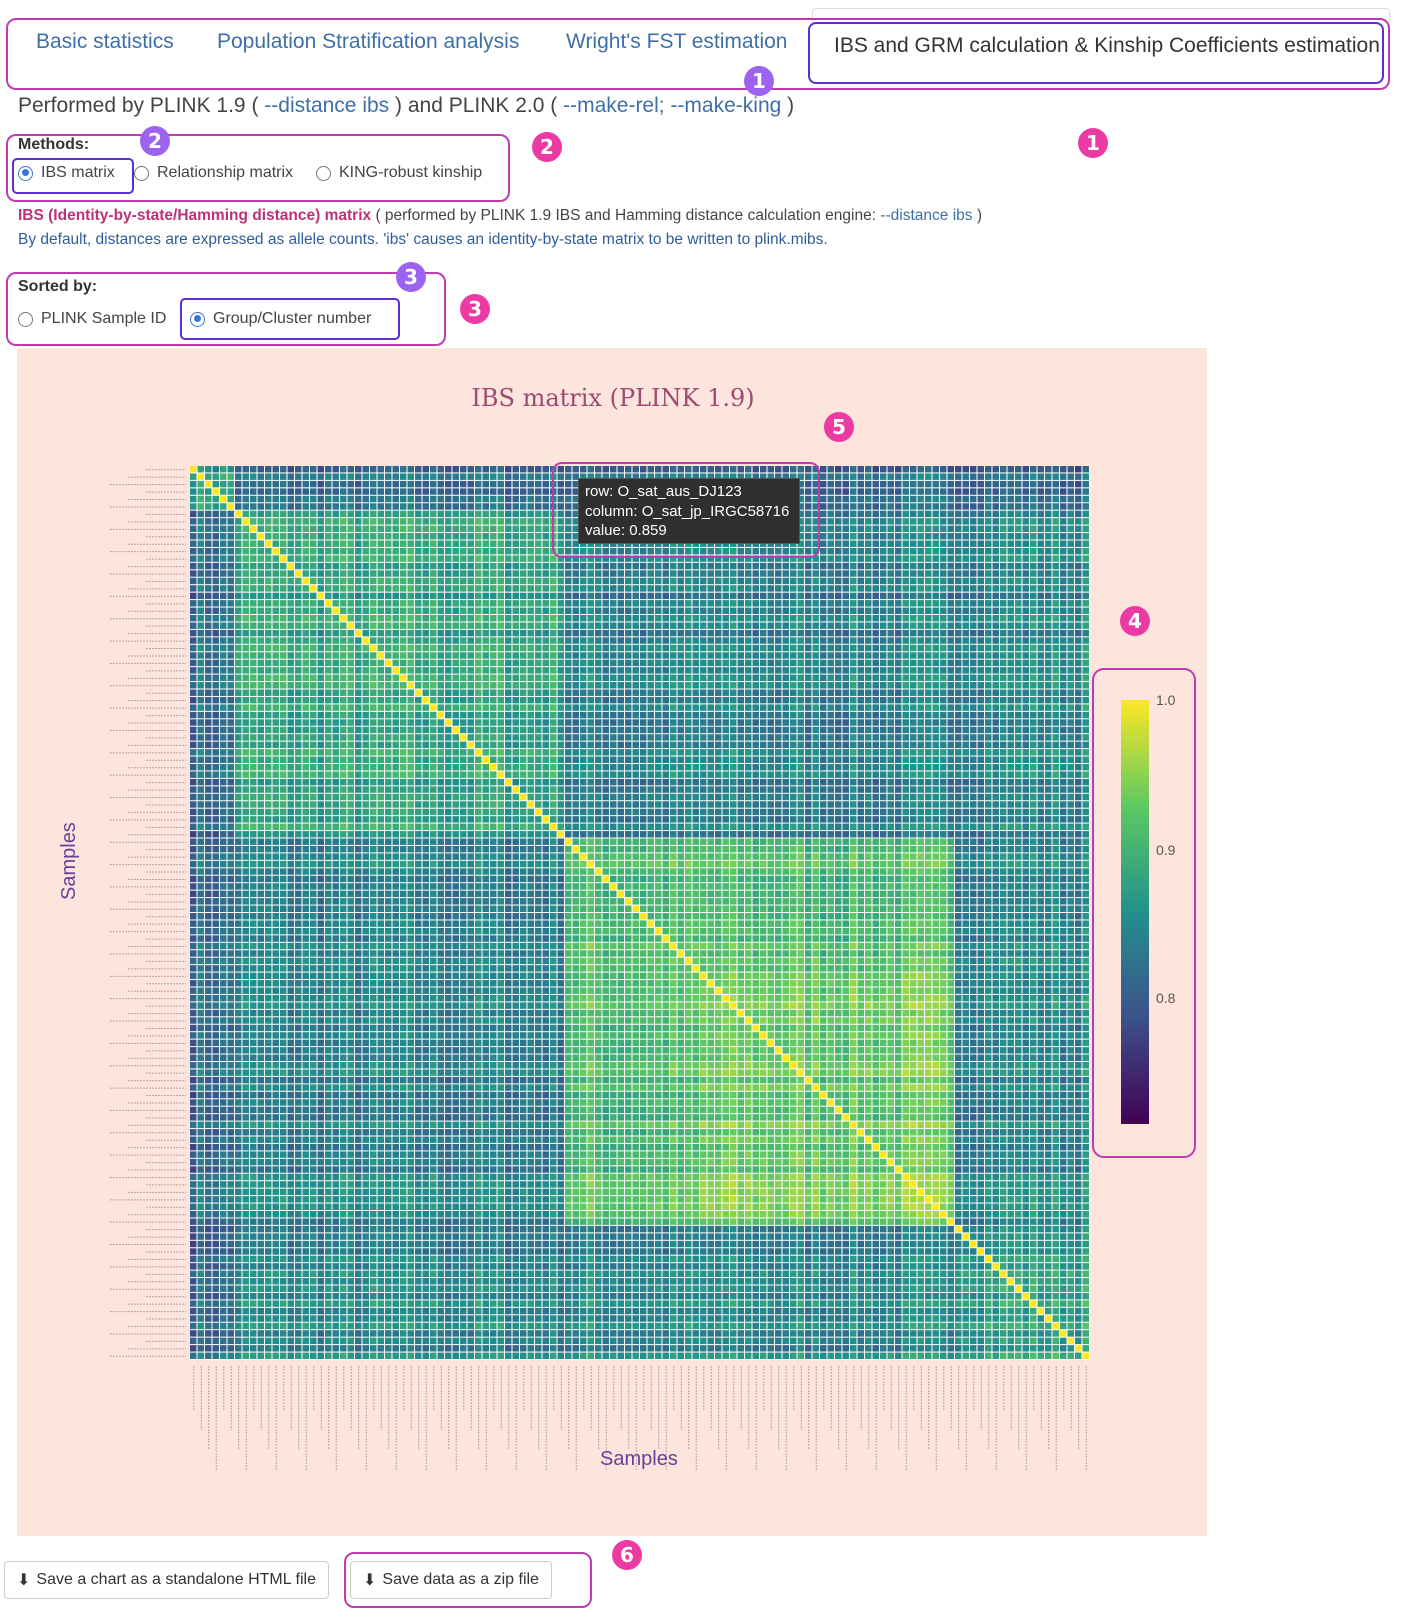 This screenshot has height=1618, width=1416. Describe the element at coordinates (280, 319) in the screenshot. I see `sort-group-option: Group/Cluster number` at that location.